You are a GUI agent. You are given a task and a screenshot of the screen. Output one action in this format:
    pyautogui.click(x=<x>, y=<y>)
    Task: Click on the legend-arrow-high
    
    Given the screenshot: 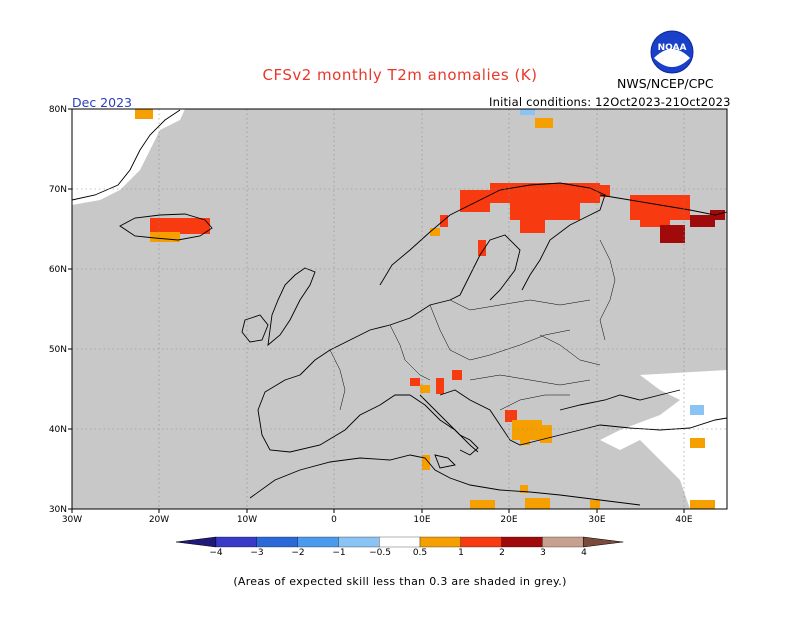 What is the action you would take?
    pyautogui.click(x=603, y=542)
    